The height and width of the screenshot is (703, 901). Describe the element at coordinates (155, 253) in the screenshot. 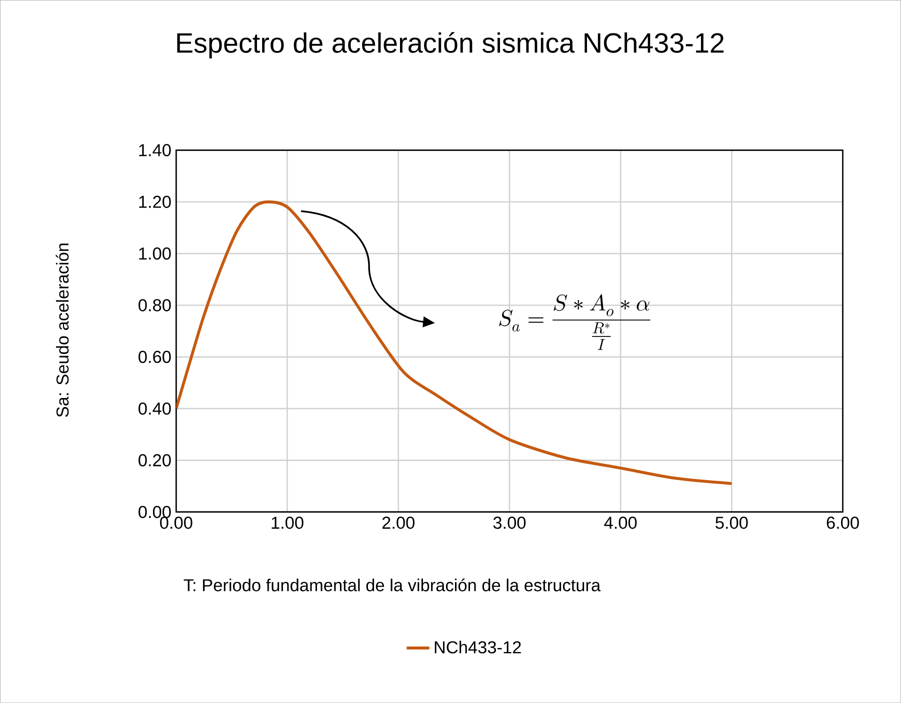

I see `y-tick-label: 1.00` at that location.